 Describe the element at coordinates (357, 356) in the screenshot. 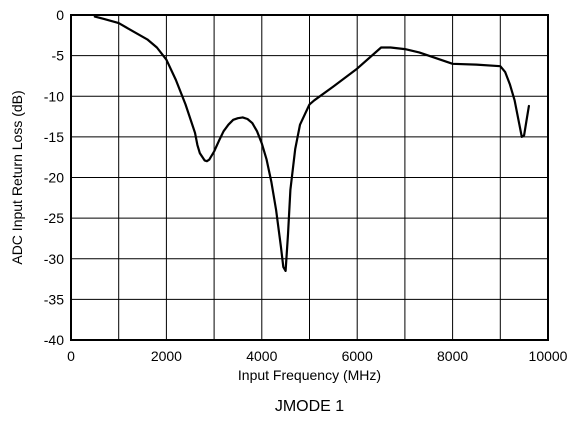

I see `x-tick-label: 6000` at that location.